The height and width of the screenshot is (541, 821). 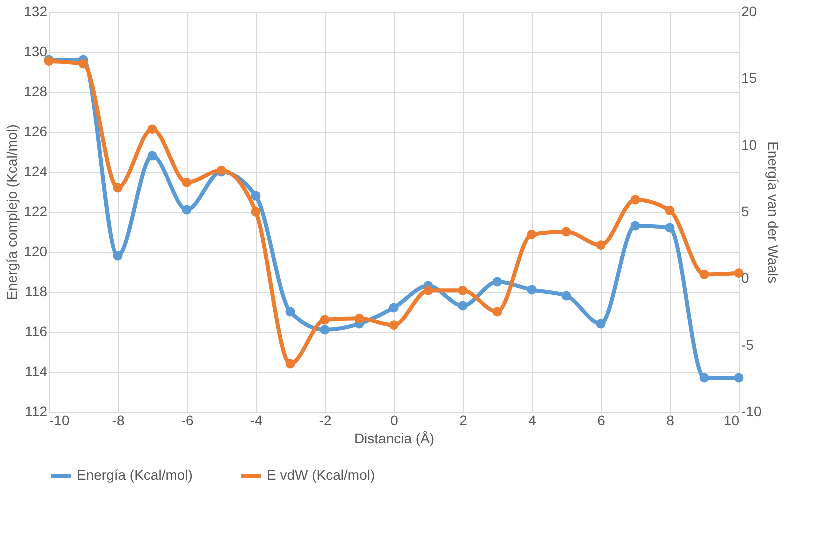 I want to click on y-tick-label: 122, so click(x=36, y=212).